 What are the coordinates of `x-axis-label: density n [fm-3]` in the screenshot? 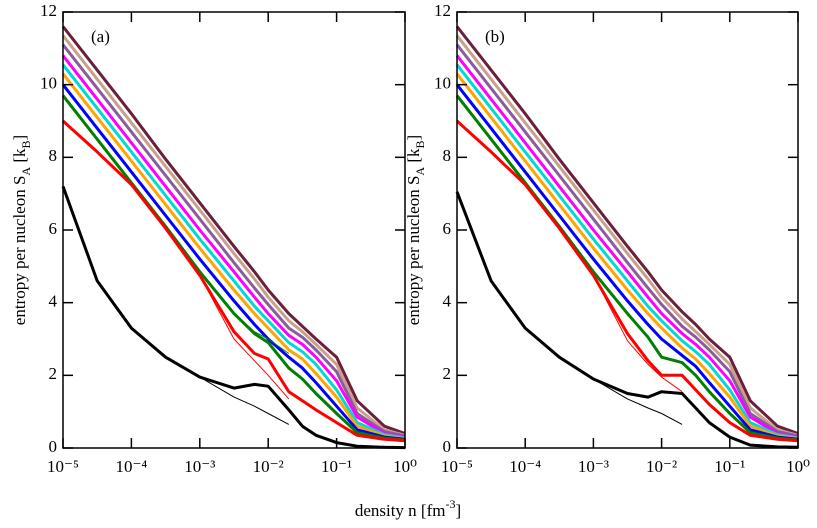 It's located at (408, 508).